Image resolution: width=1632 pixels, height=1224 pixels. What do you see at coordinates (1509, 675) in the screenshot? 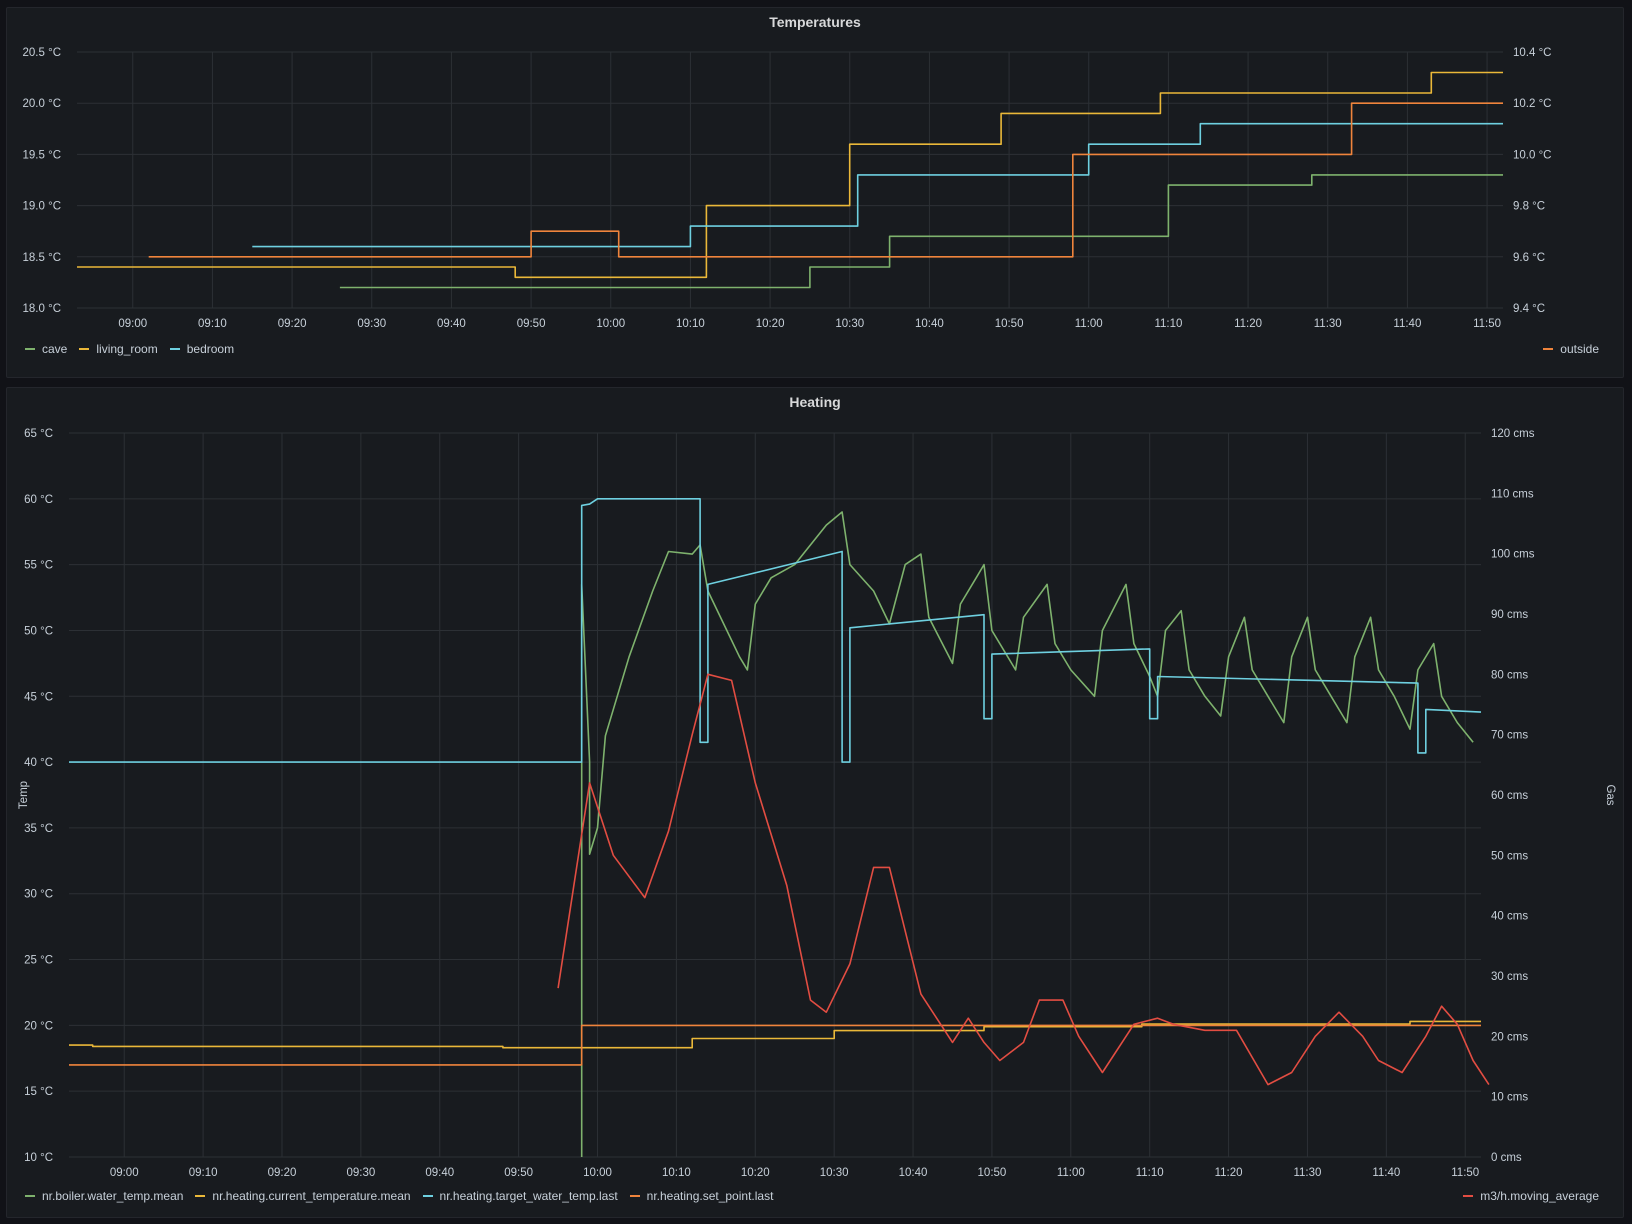
I see `y-right-tick-label: 80 cms` at bounding box center [1509, 675].